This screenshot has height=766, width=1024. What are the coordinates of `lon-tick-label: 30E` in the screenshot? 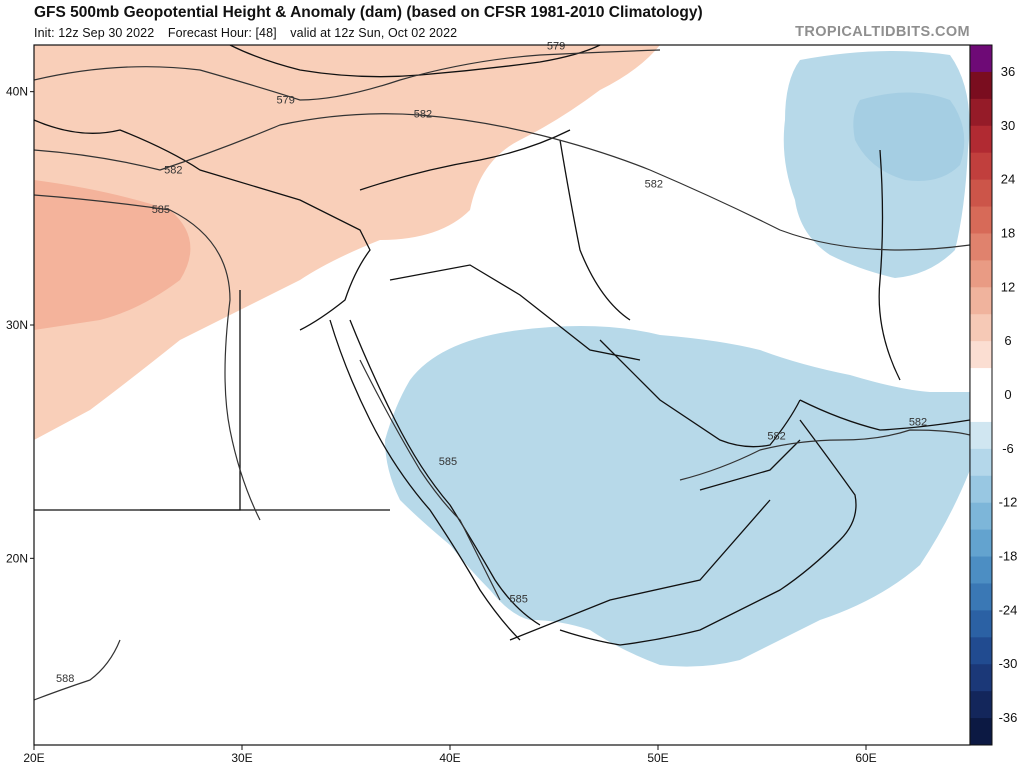 It's located at (241, 758).